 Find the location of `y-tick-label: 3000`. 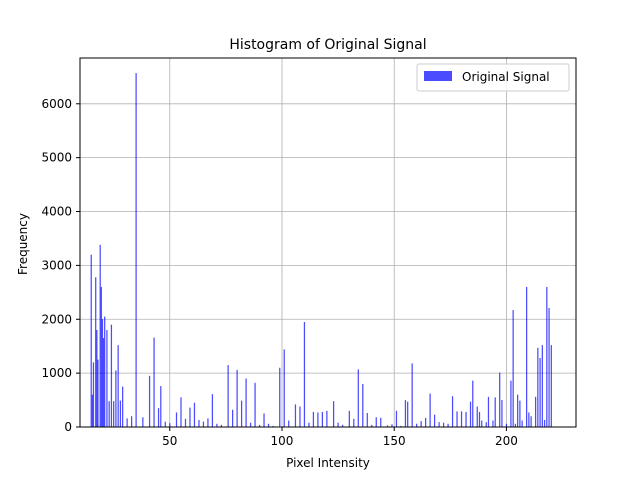

y-tick-label: 3000 is located at coordinates (56, 265).